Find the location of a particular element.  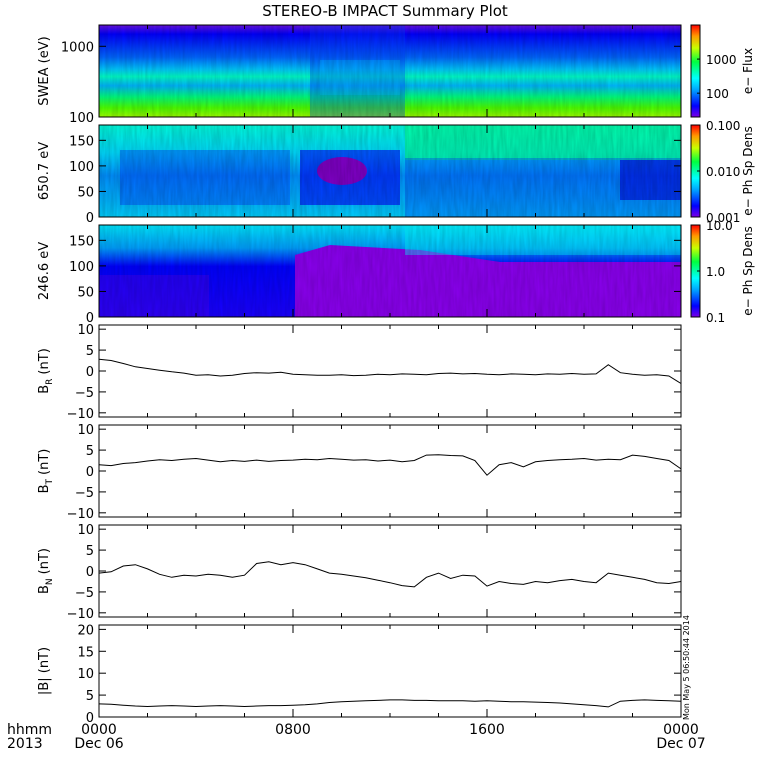

time-axis-year-label: 2013 is located at coordinates (25, 744).